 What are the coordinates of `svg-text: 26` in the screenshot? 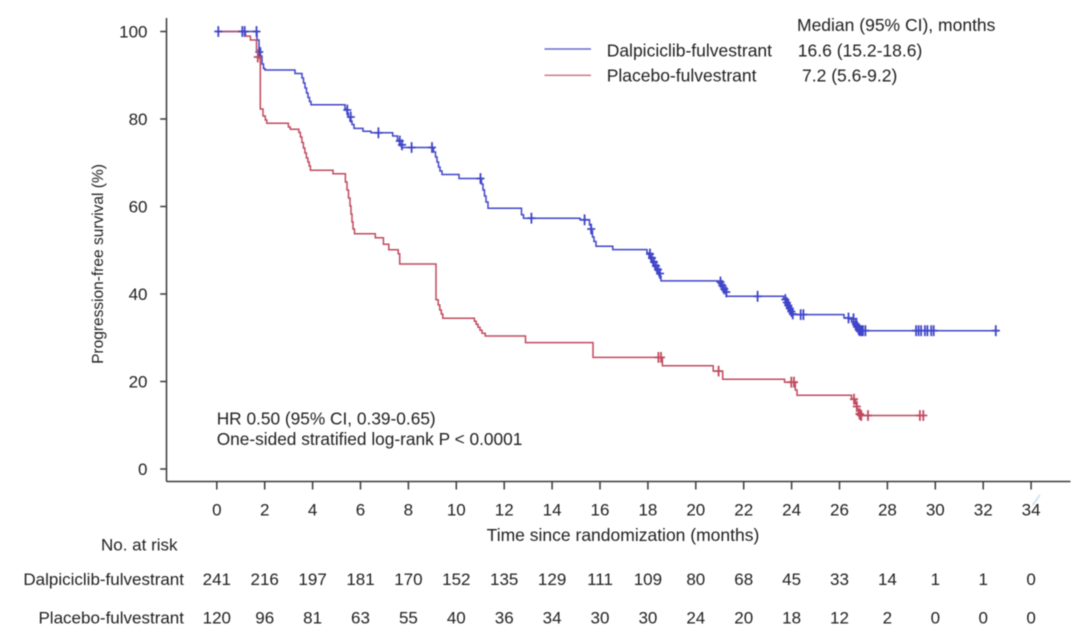 It's located at (839, 510).